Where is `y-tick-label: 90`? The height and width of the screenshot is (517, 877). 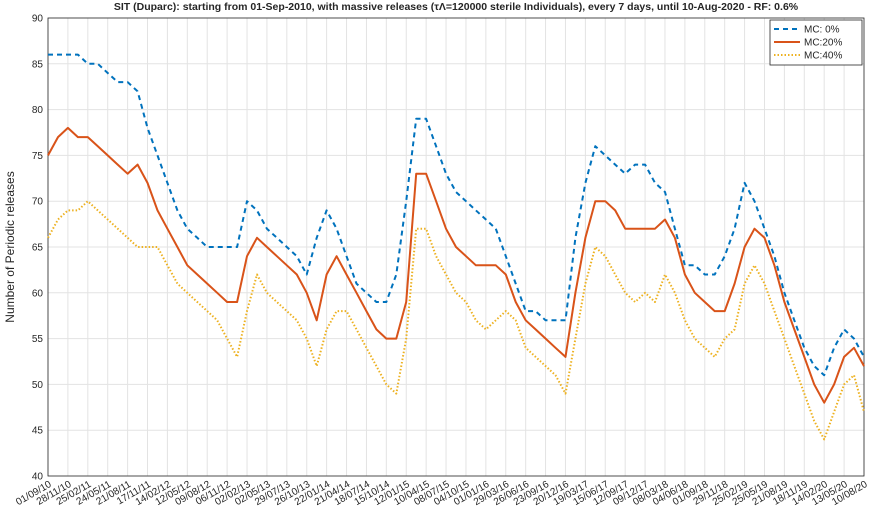
y-tick-label: 90 is located at coordinates (38, 19).